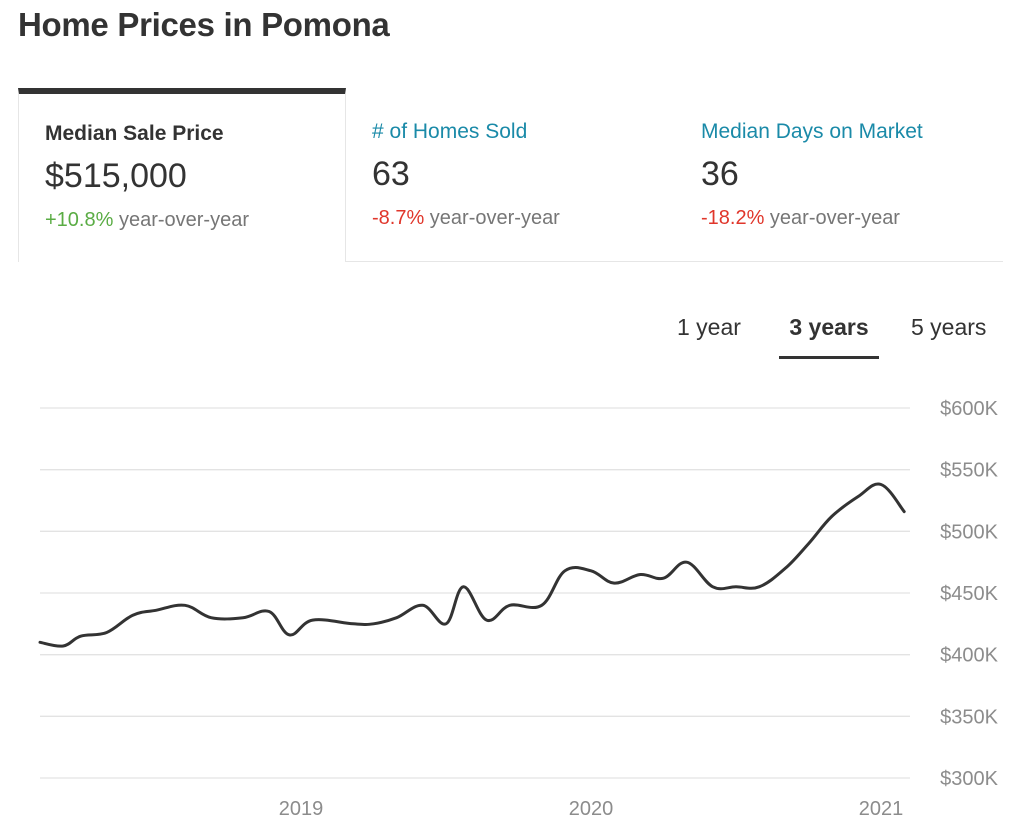 The image size is (1024, 830). What do you see at coordinates (812, 131) in the screenshot?
I see `tab-label: Median Days on Market` at bounding box center [812, 131].